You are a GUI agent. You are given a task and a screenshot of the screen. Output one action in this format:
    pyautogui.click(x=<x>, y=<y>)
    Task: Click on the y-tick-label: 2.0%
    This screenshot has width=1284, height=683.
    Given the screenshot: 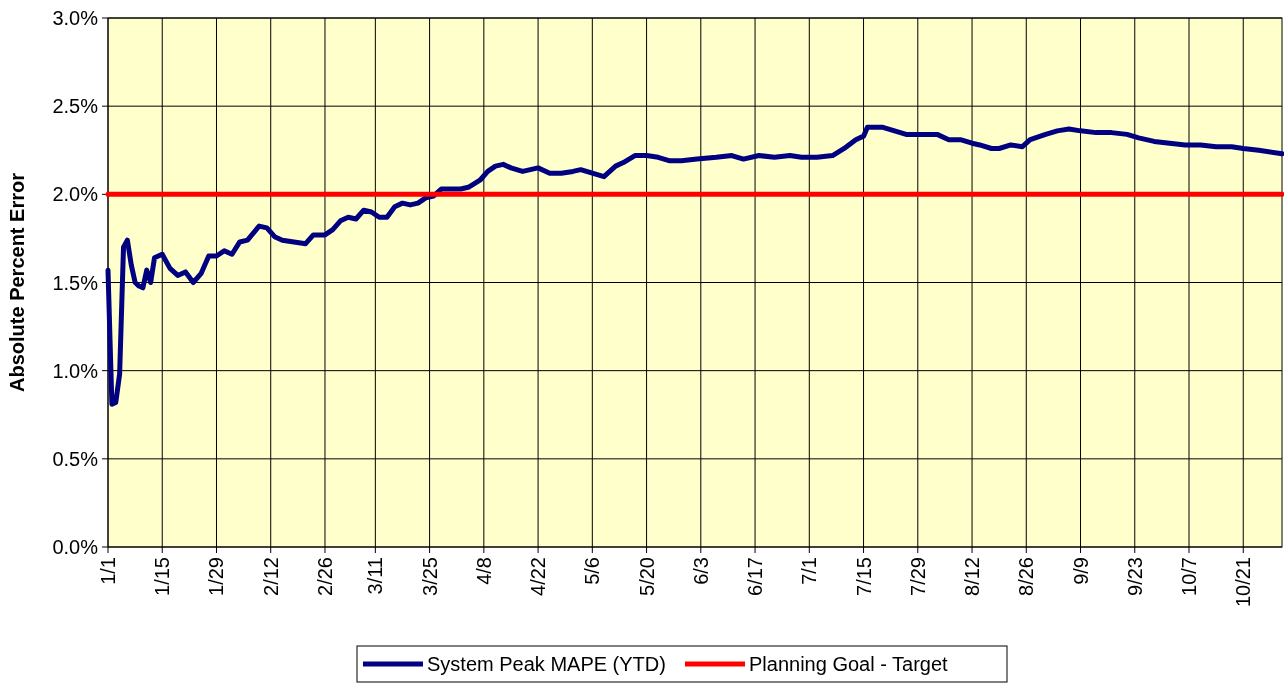 What is the action you would take?
    pyautogui.click(x=75, y=194)
    